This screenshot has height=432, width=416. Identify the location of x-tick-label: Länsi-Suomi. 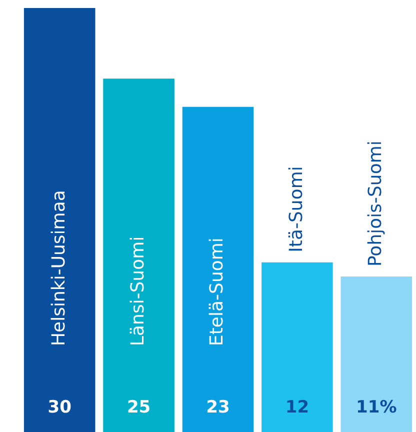
(137, 291).